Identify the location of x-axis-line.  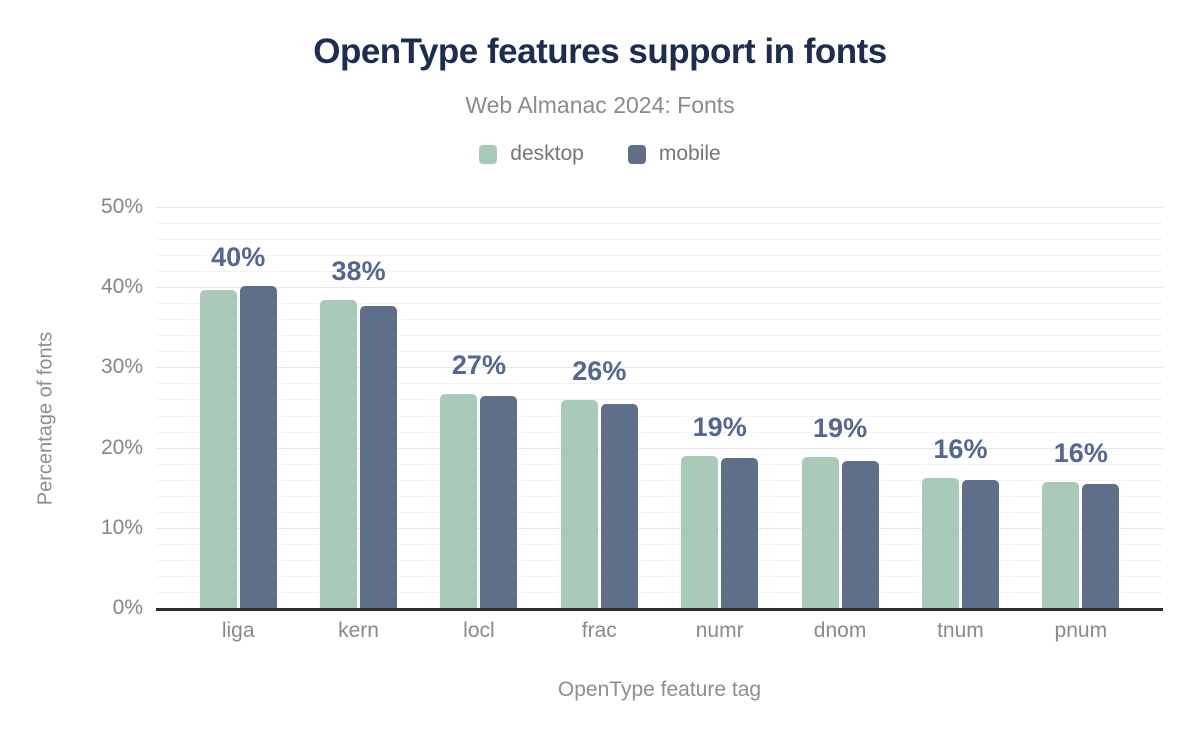
(659, 609).